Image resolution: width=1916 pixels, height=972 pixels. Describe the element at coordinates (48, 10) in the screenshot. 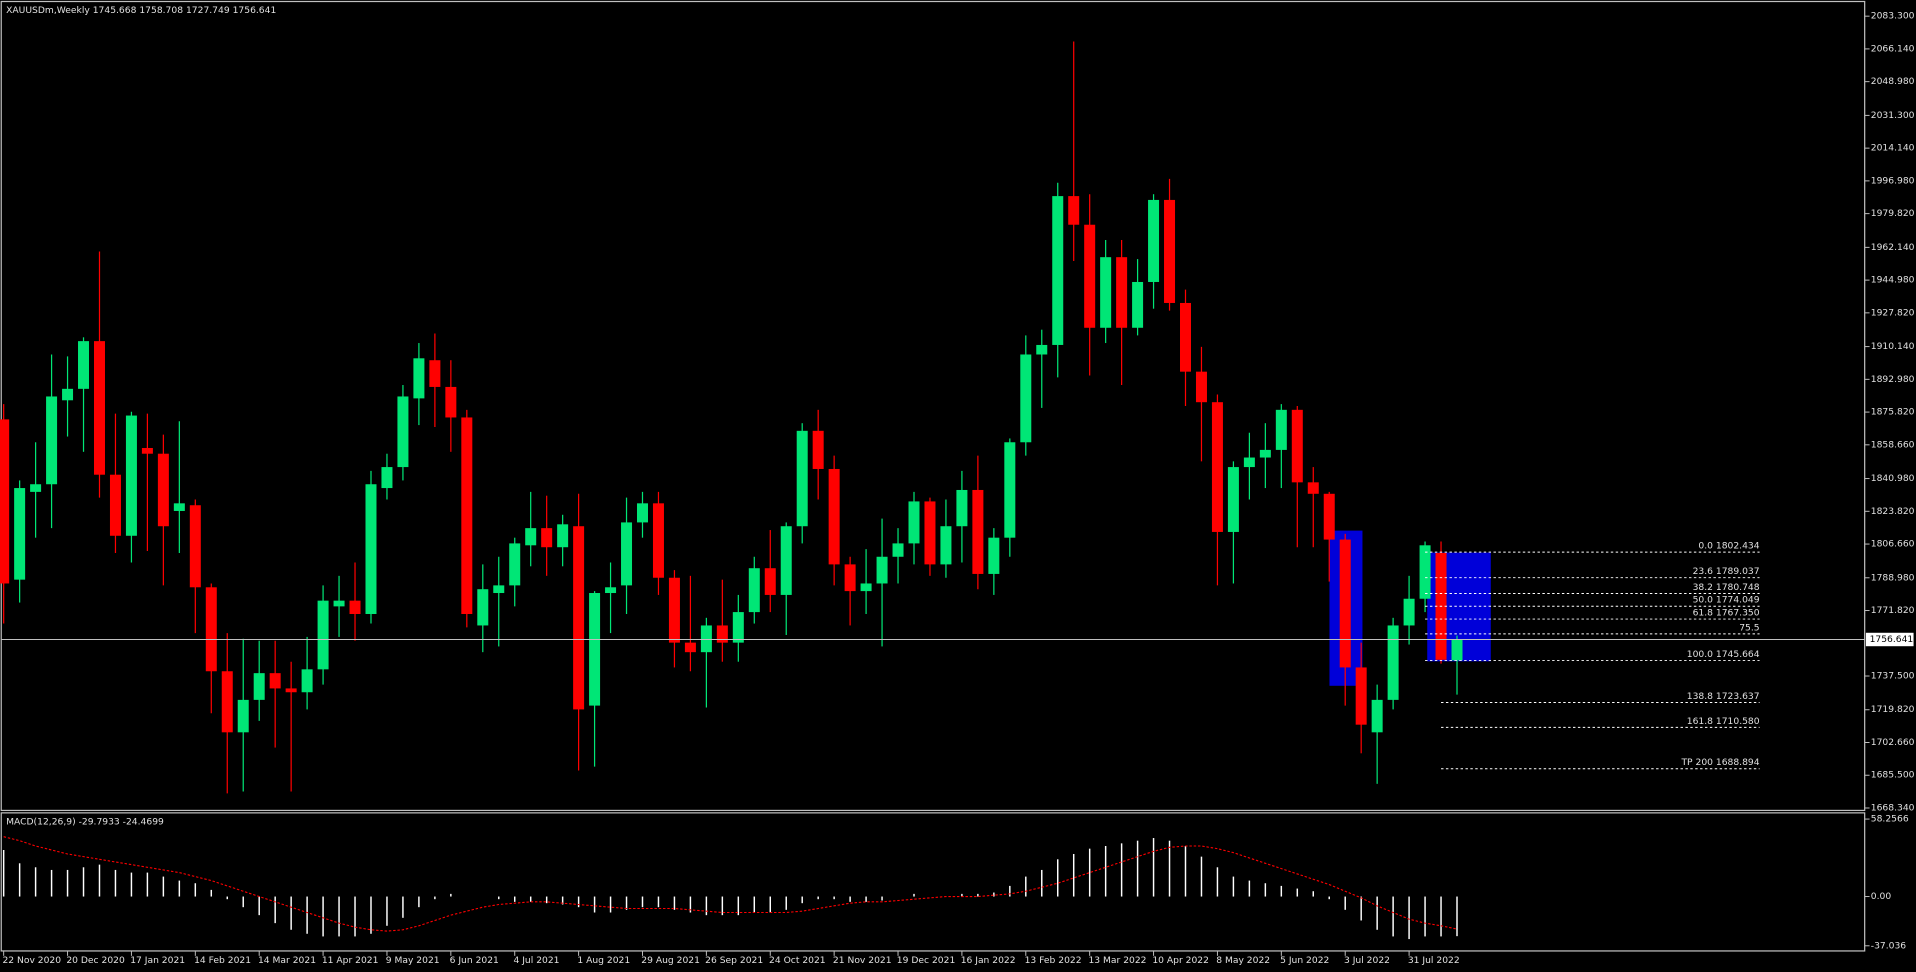

I see `symbol: XAUUSDm,Weekly` at that location.